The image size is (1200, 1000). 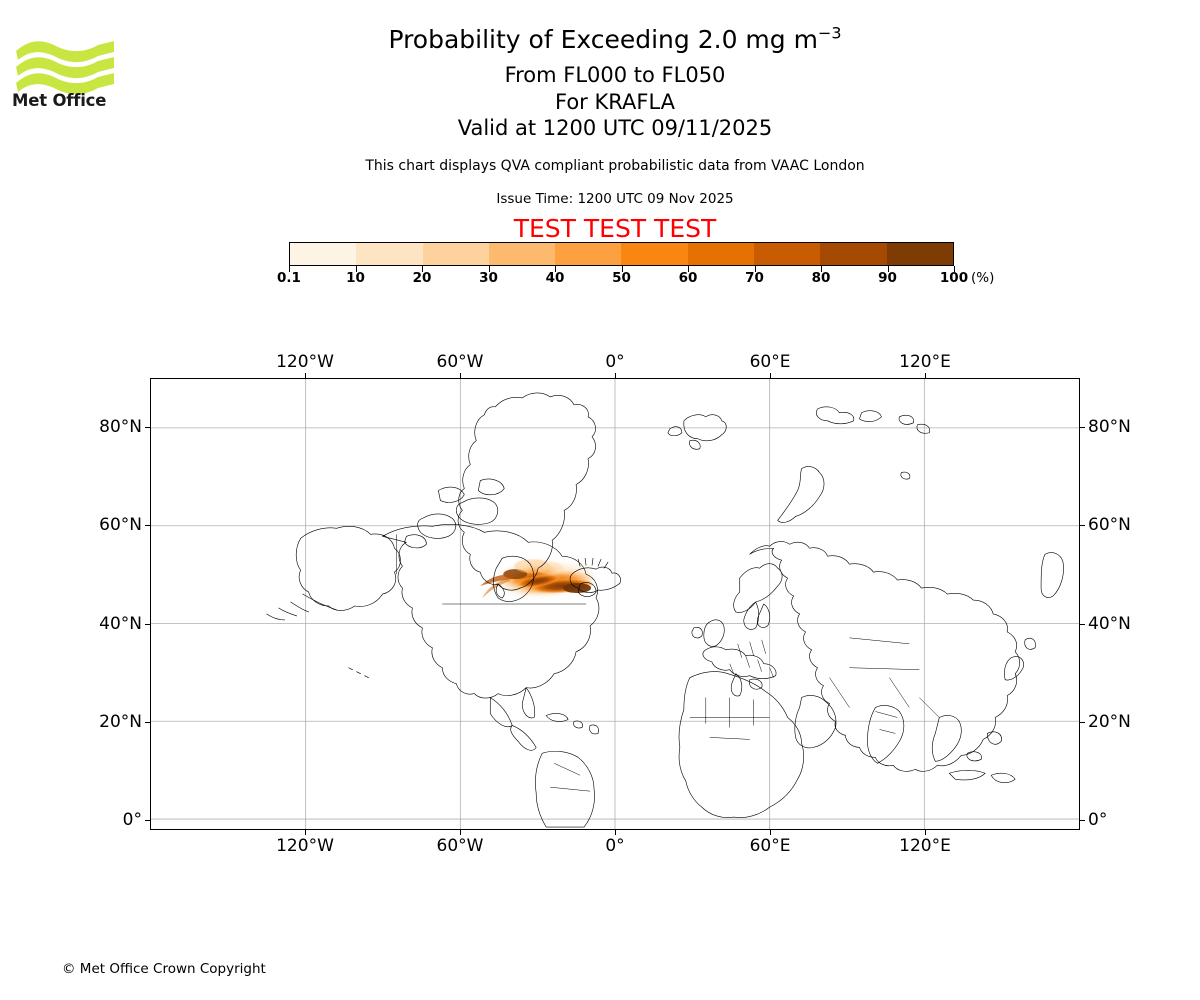 What do you see at coordinates (668, 663) in the screenshot?
I see `political-borders` at bounding box center [668, 663].